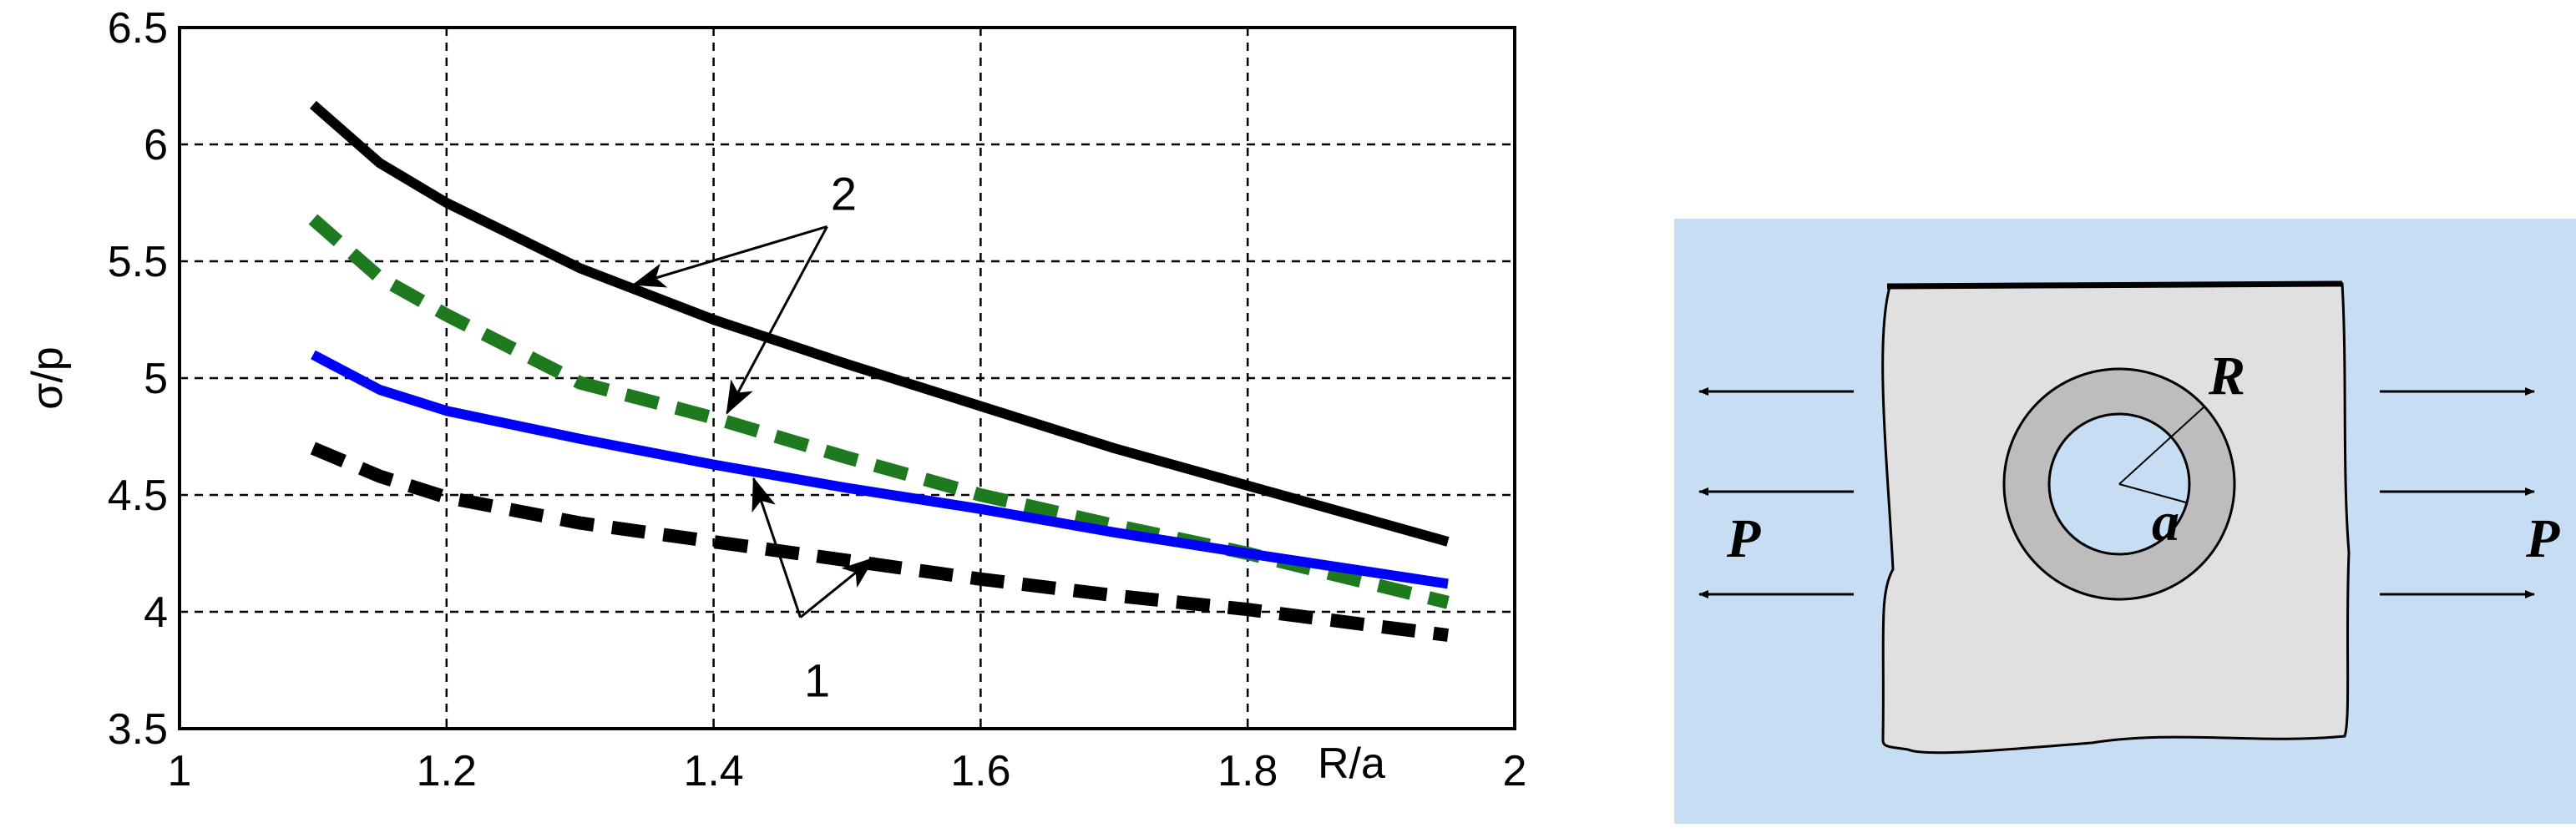 The image size is (2576, 833). I want to click on annotation-label-2: 2, so click(844, 193).